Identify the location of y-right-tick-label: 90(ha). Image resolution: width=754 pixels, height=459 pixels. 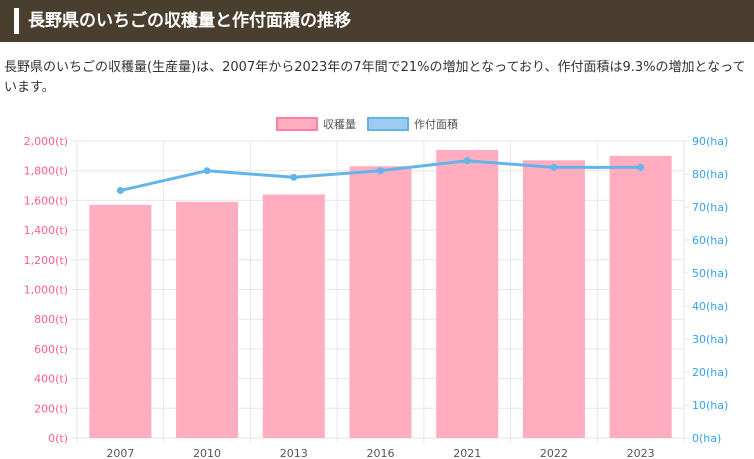
(710, 141).